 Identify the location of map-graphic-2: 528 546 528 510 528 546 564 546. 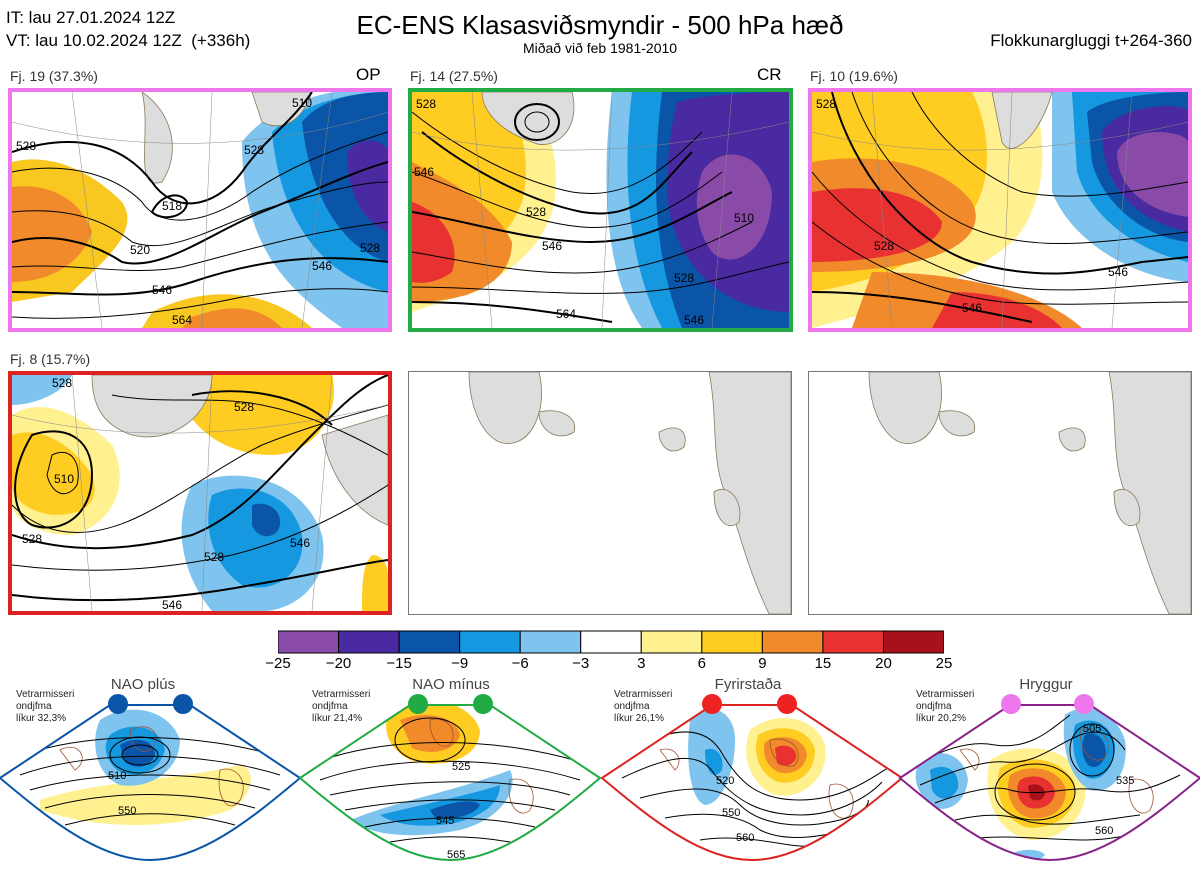
(600, 210).